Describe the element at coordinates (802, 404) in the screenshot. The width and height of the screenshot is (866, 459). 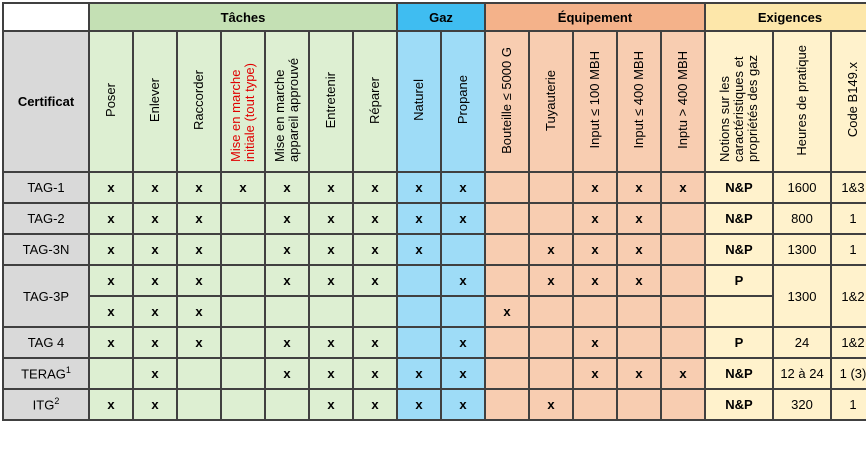
I see `heures-value: 320` at that location.